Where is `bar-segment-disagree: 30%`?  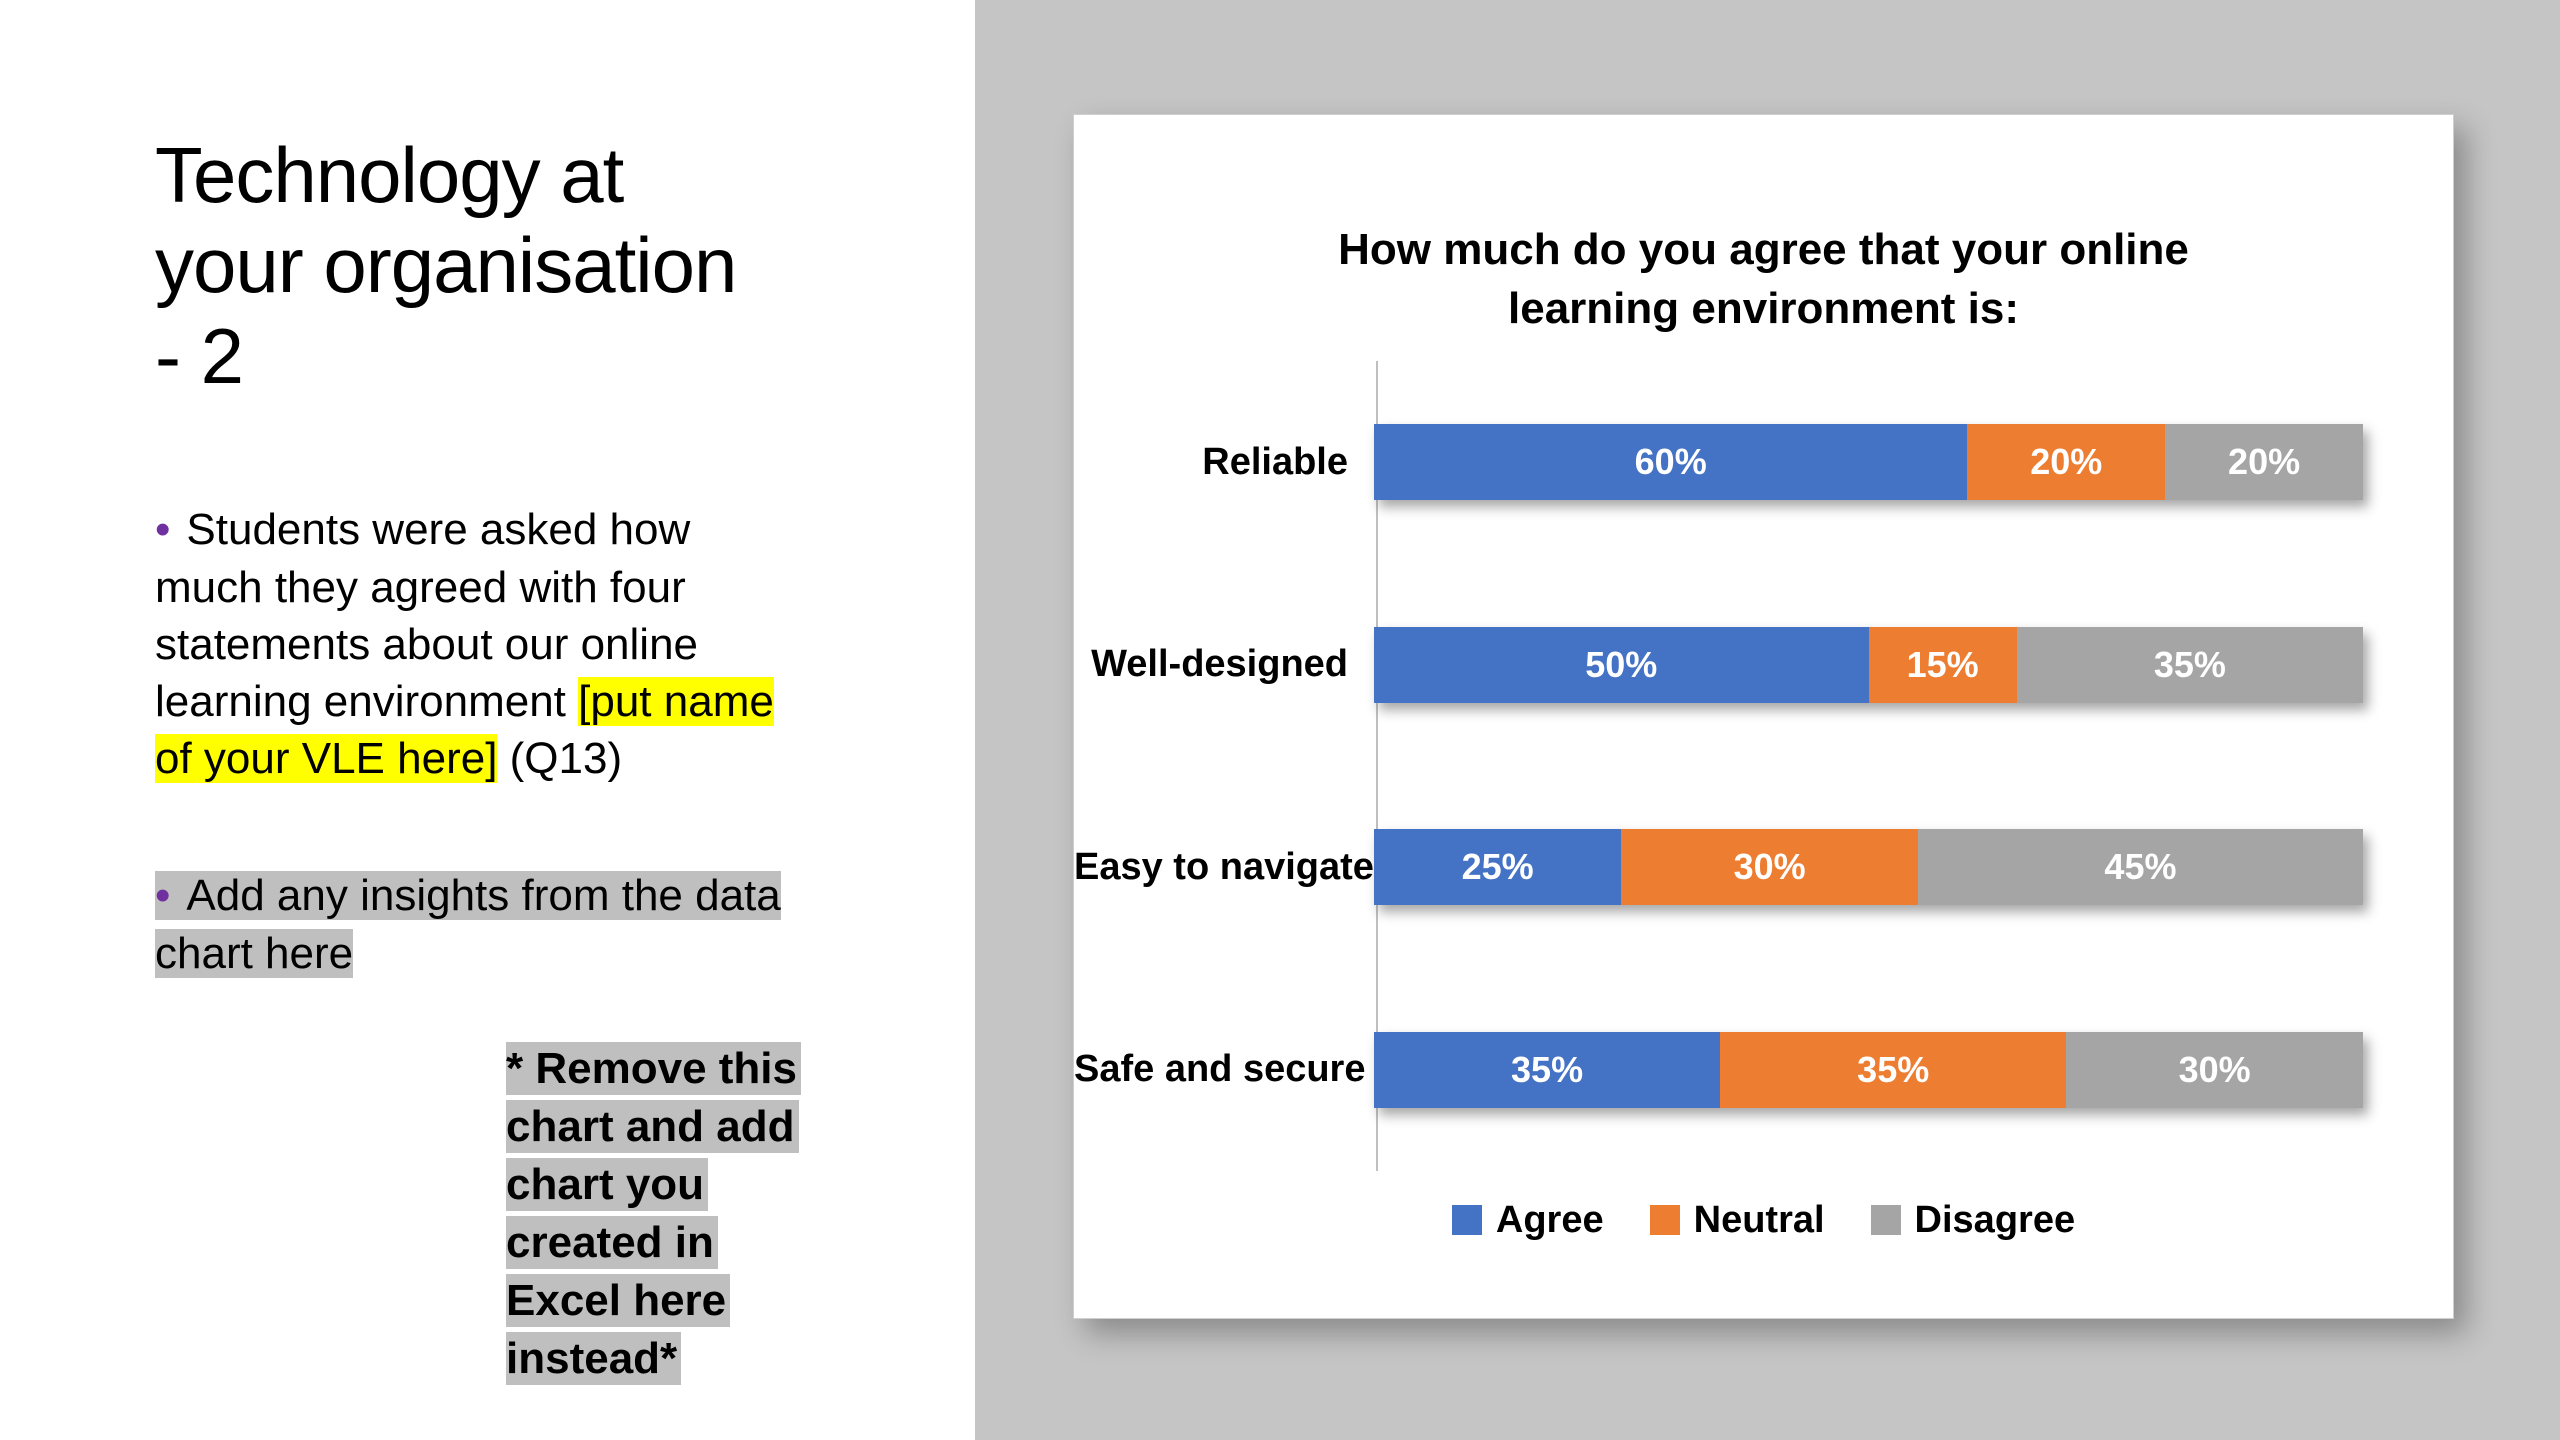
bar-segment-disagree: 30% is located at coordinates (2214, 1069).